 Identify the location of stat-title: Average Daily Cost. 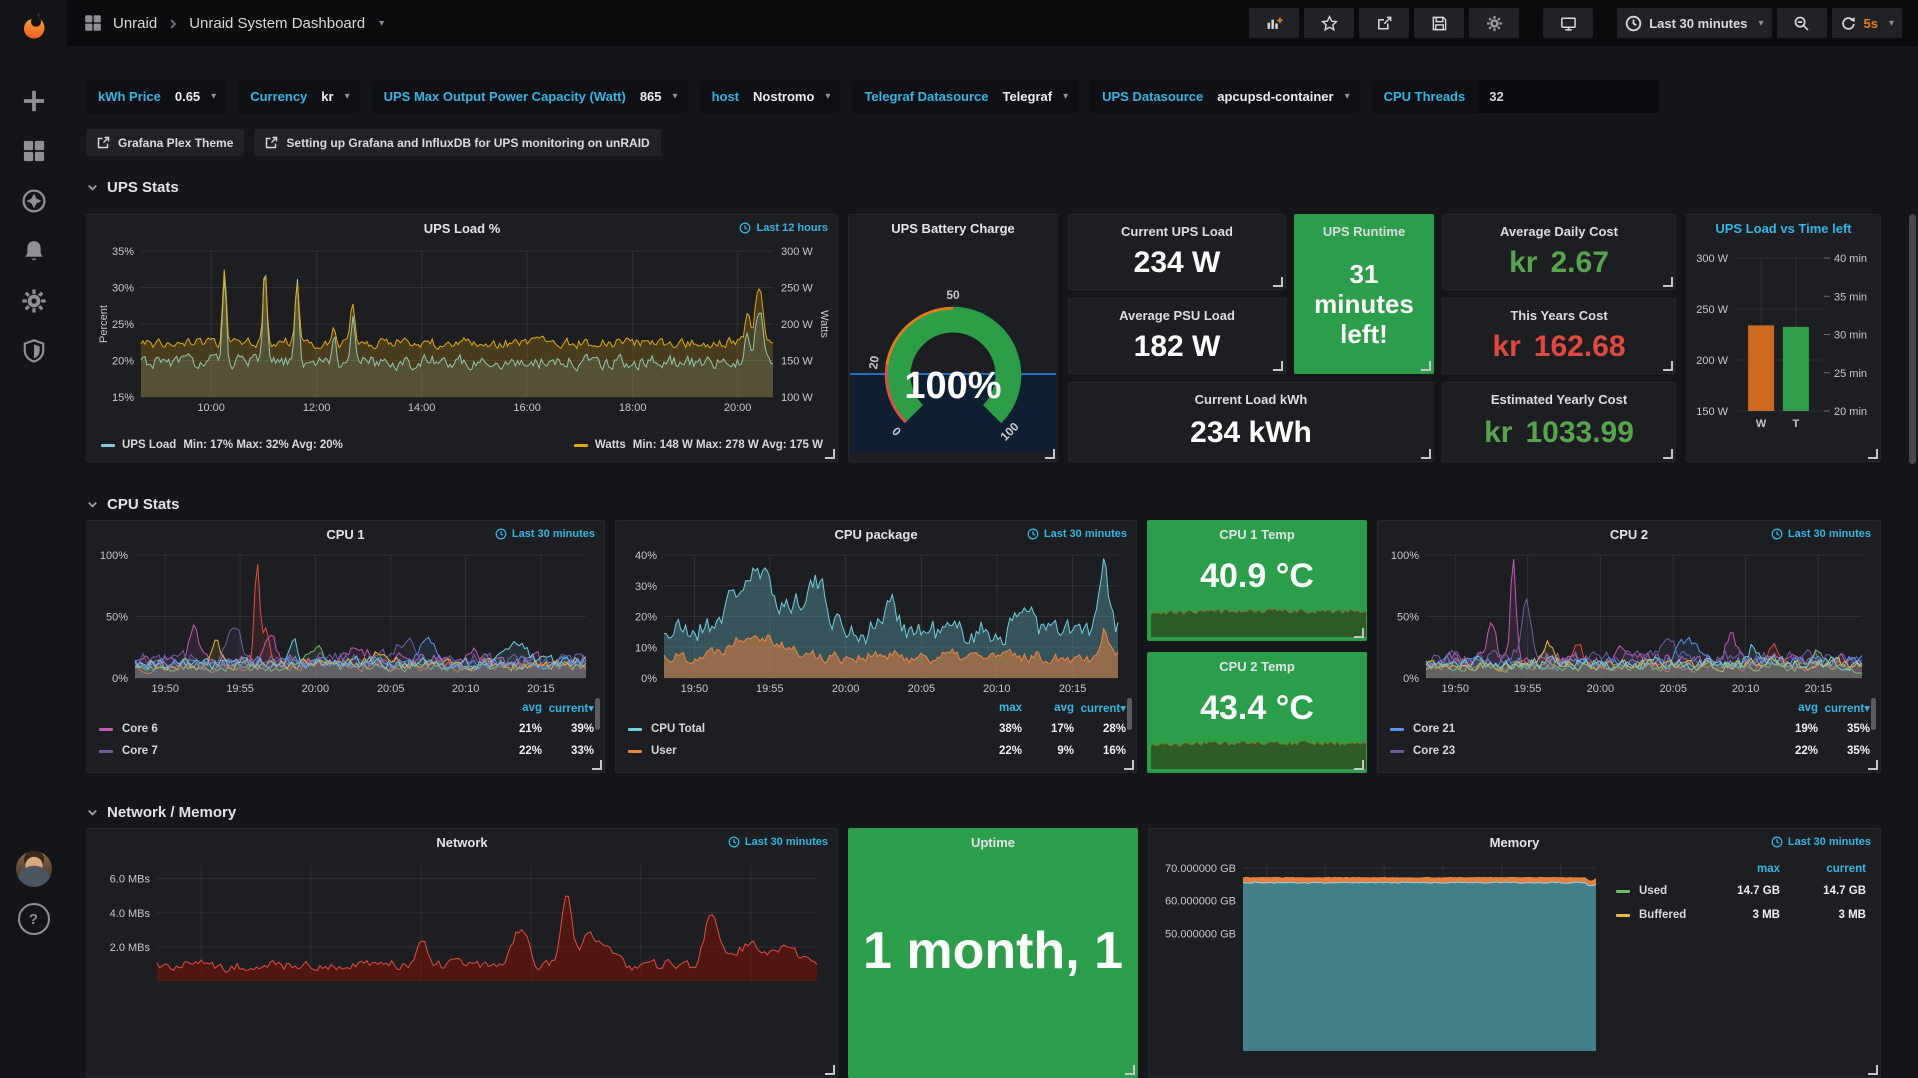
(1558, 231).